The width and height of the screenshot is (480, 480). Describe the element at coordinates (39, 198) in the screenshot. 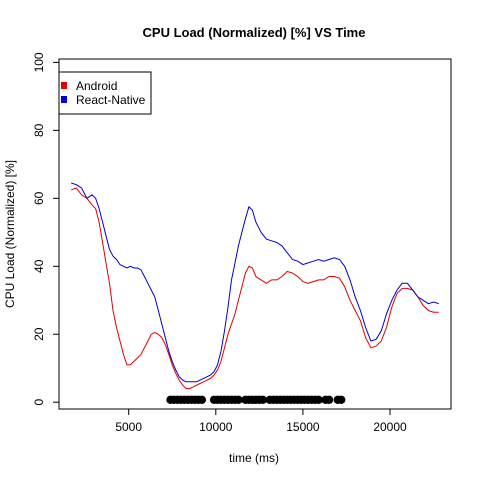

I see `y-tick-label: 60` at that location.